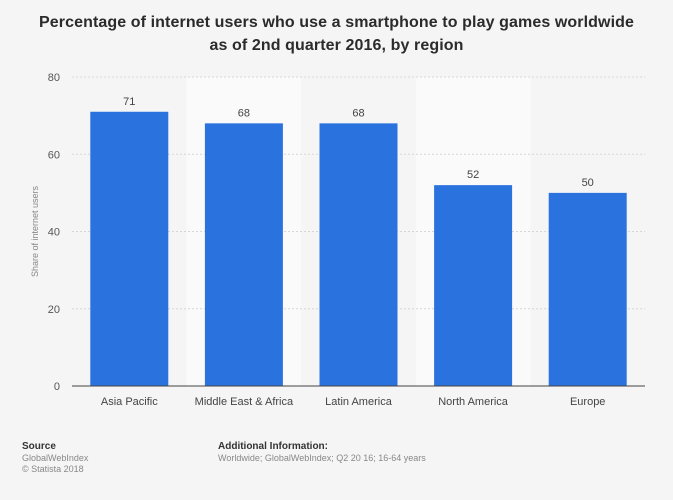 The width and height of the screenshot is (673, 500). I want to click on y-tick-label: 80, so click(54, 78).